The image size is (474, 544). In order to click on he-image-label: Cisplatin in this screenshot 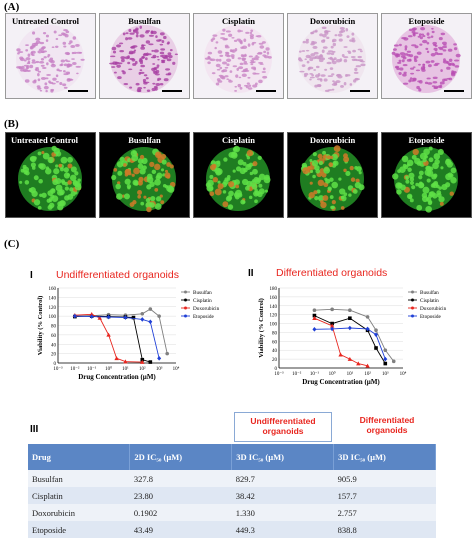, I will do `click(238, 21)`.